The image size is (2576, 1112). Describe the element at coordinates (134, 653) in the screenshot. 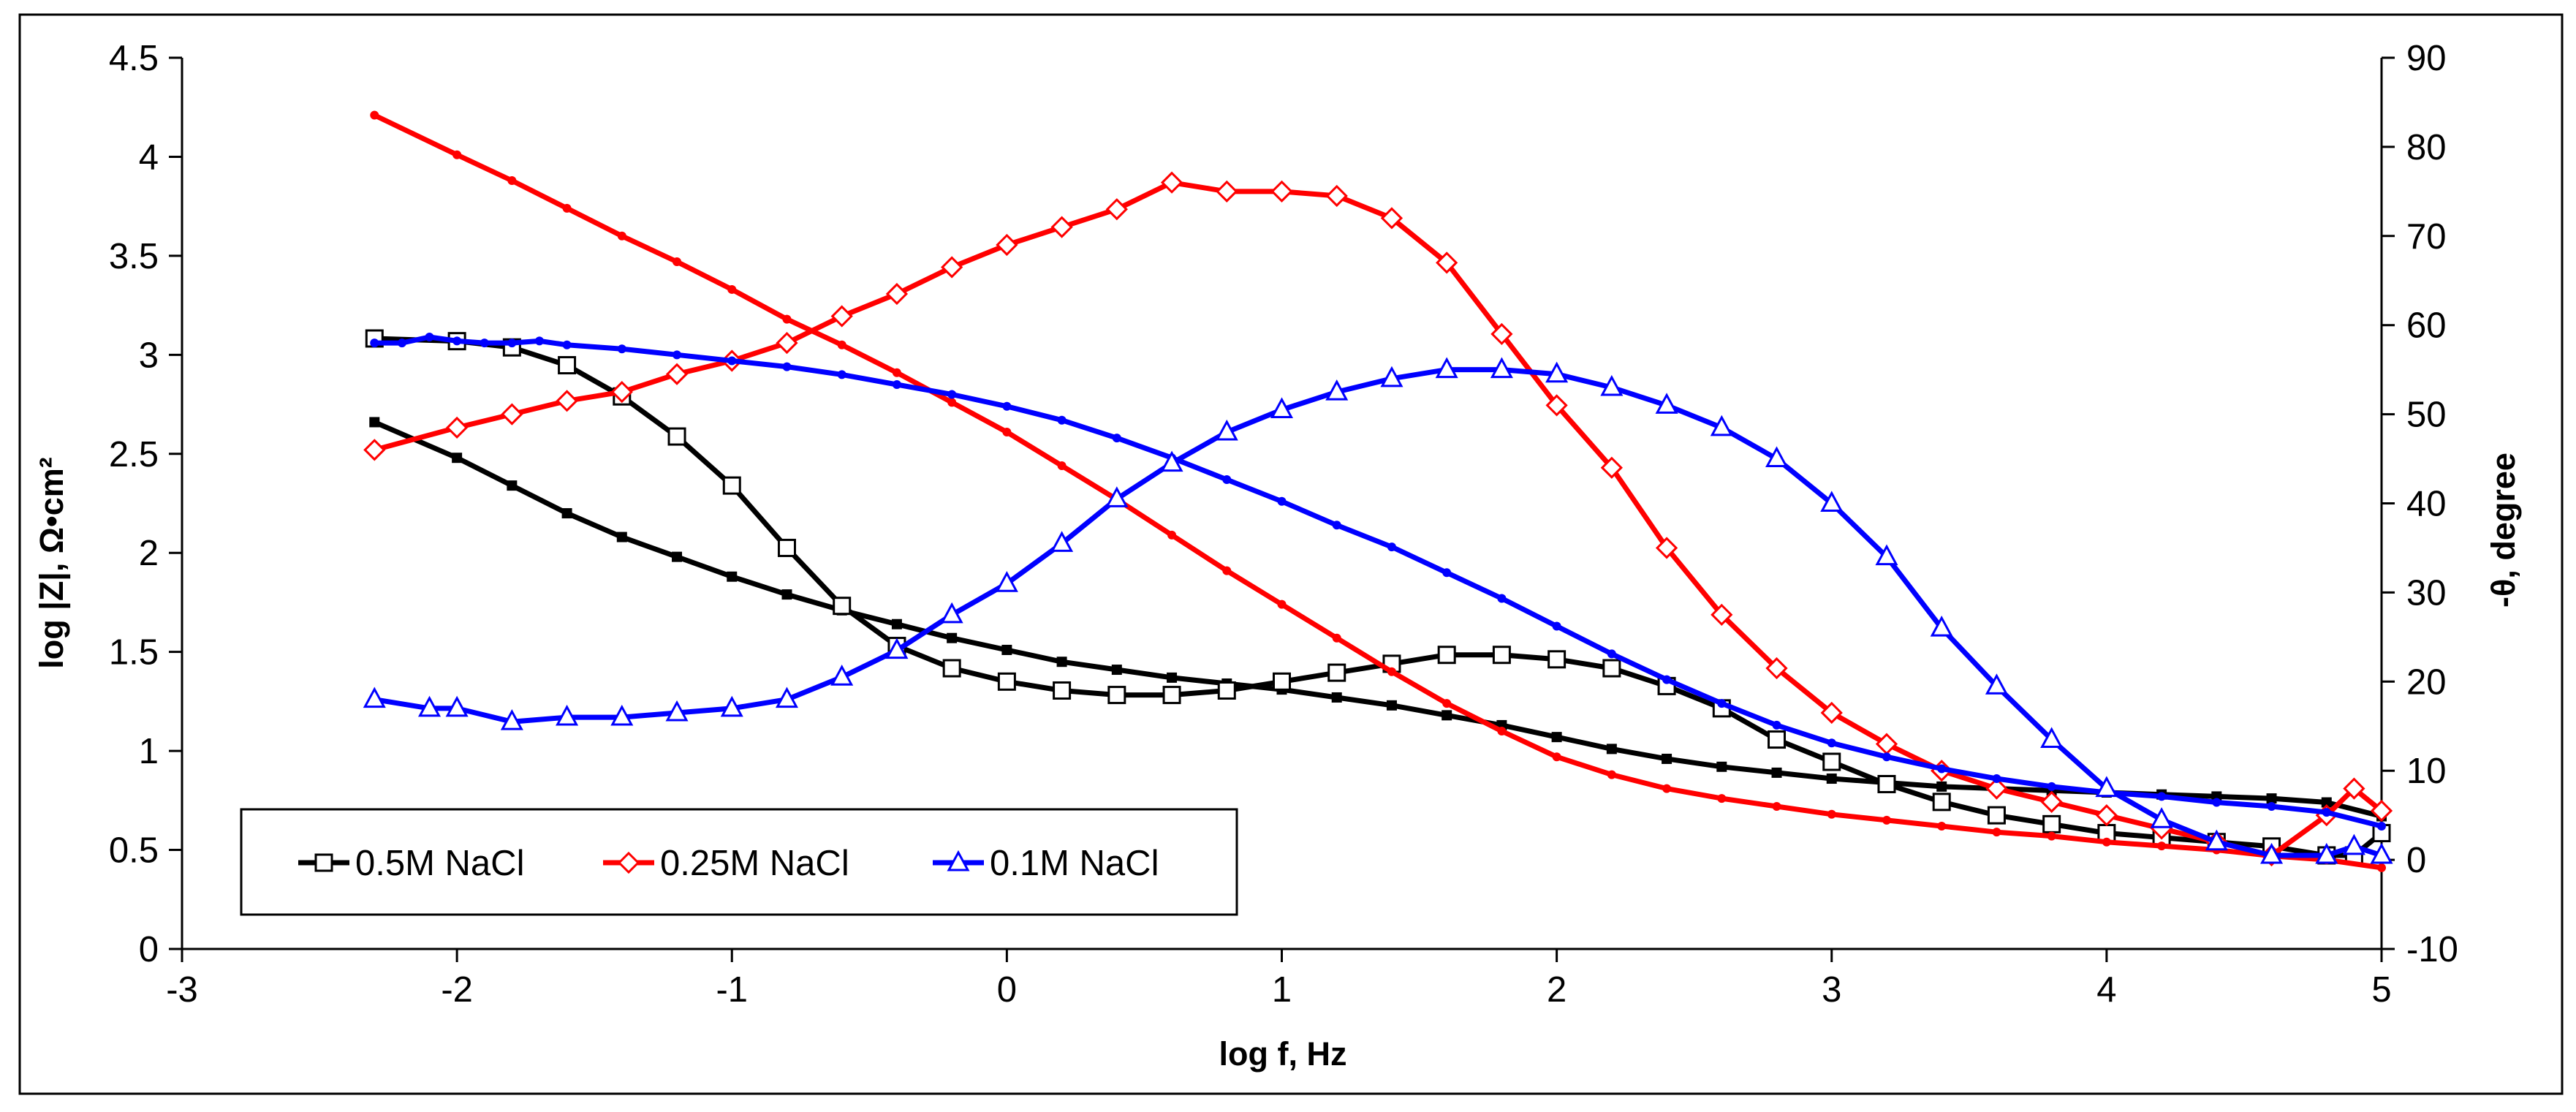

I see `y-tick-label: 1.5` at that location.